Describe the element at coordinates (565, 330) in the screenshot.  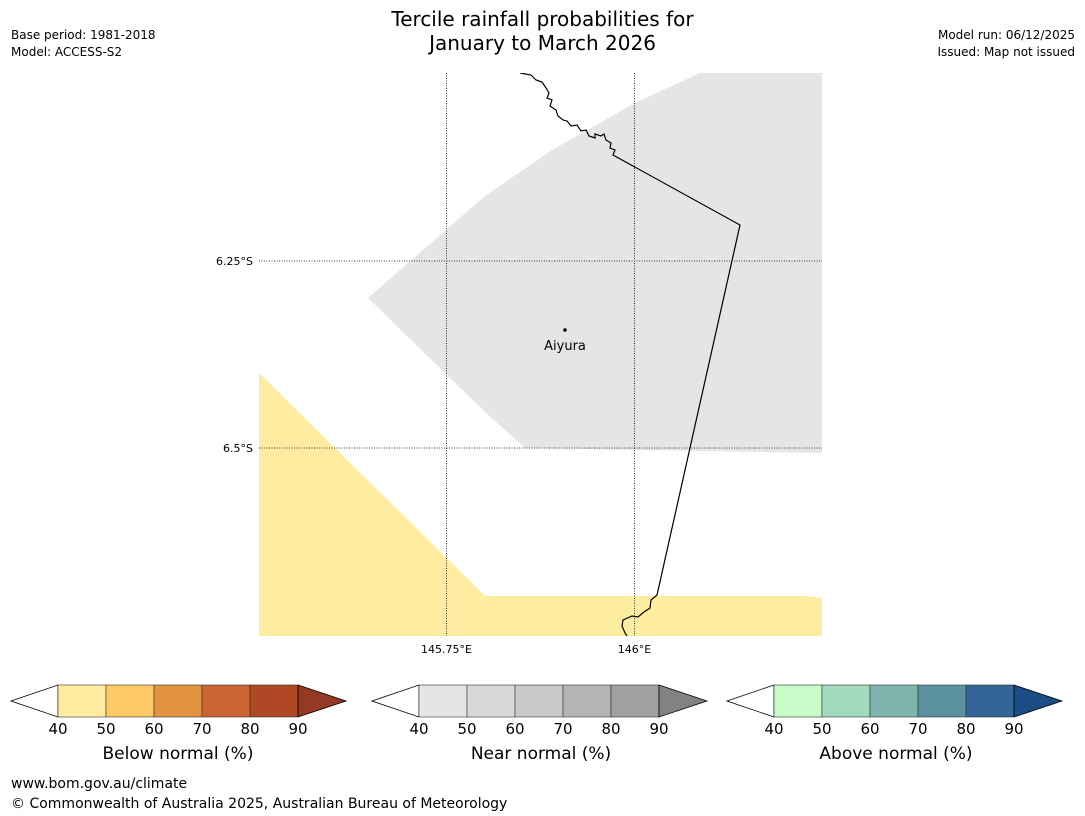
I see `place-marker` at that location.